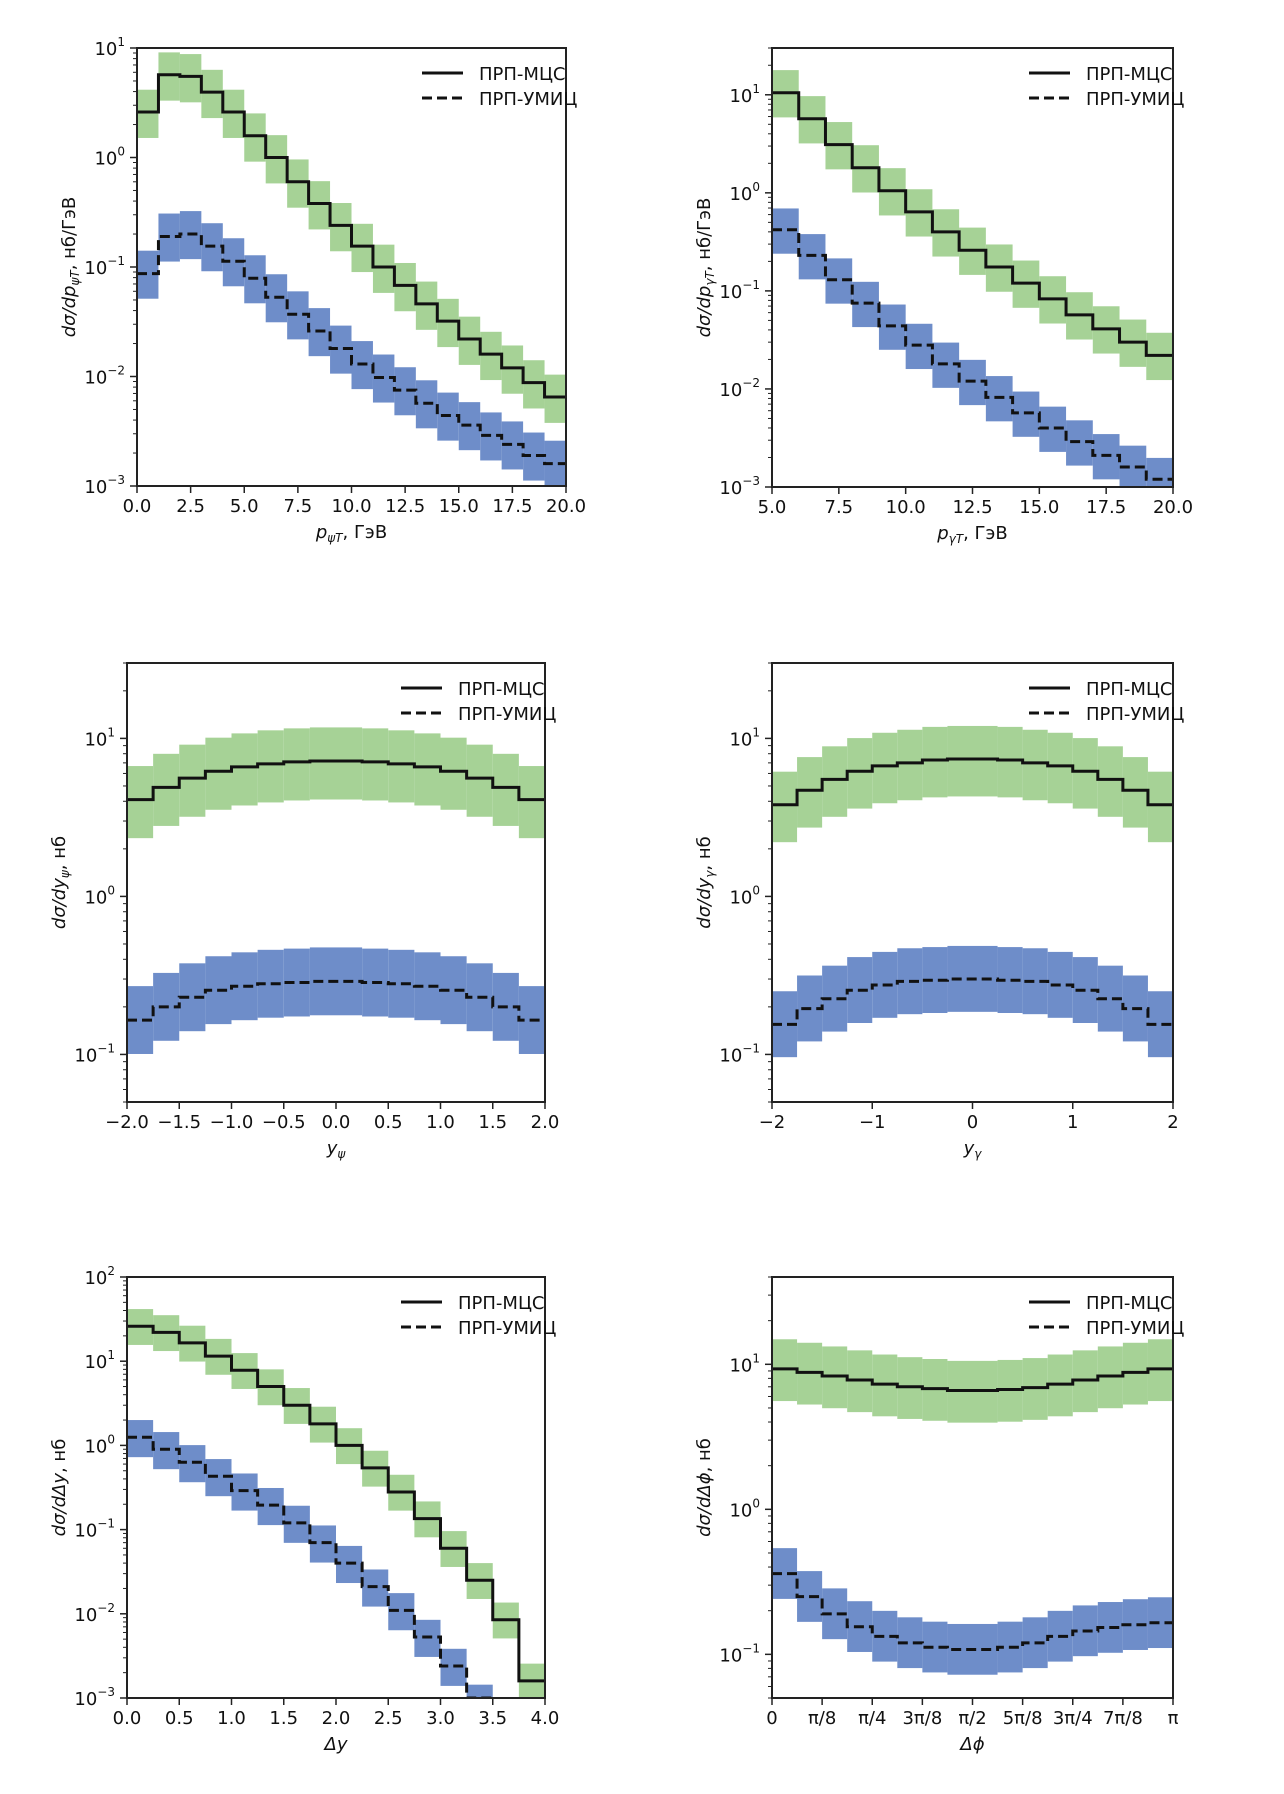 The height and width of the screenshot is (1794, 1284). What do you see at coordinates (284, 1122) in the screenshot?
I see `x-tick-label: −0.5` at bounding box center [284, 1122].